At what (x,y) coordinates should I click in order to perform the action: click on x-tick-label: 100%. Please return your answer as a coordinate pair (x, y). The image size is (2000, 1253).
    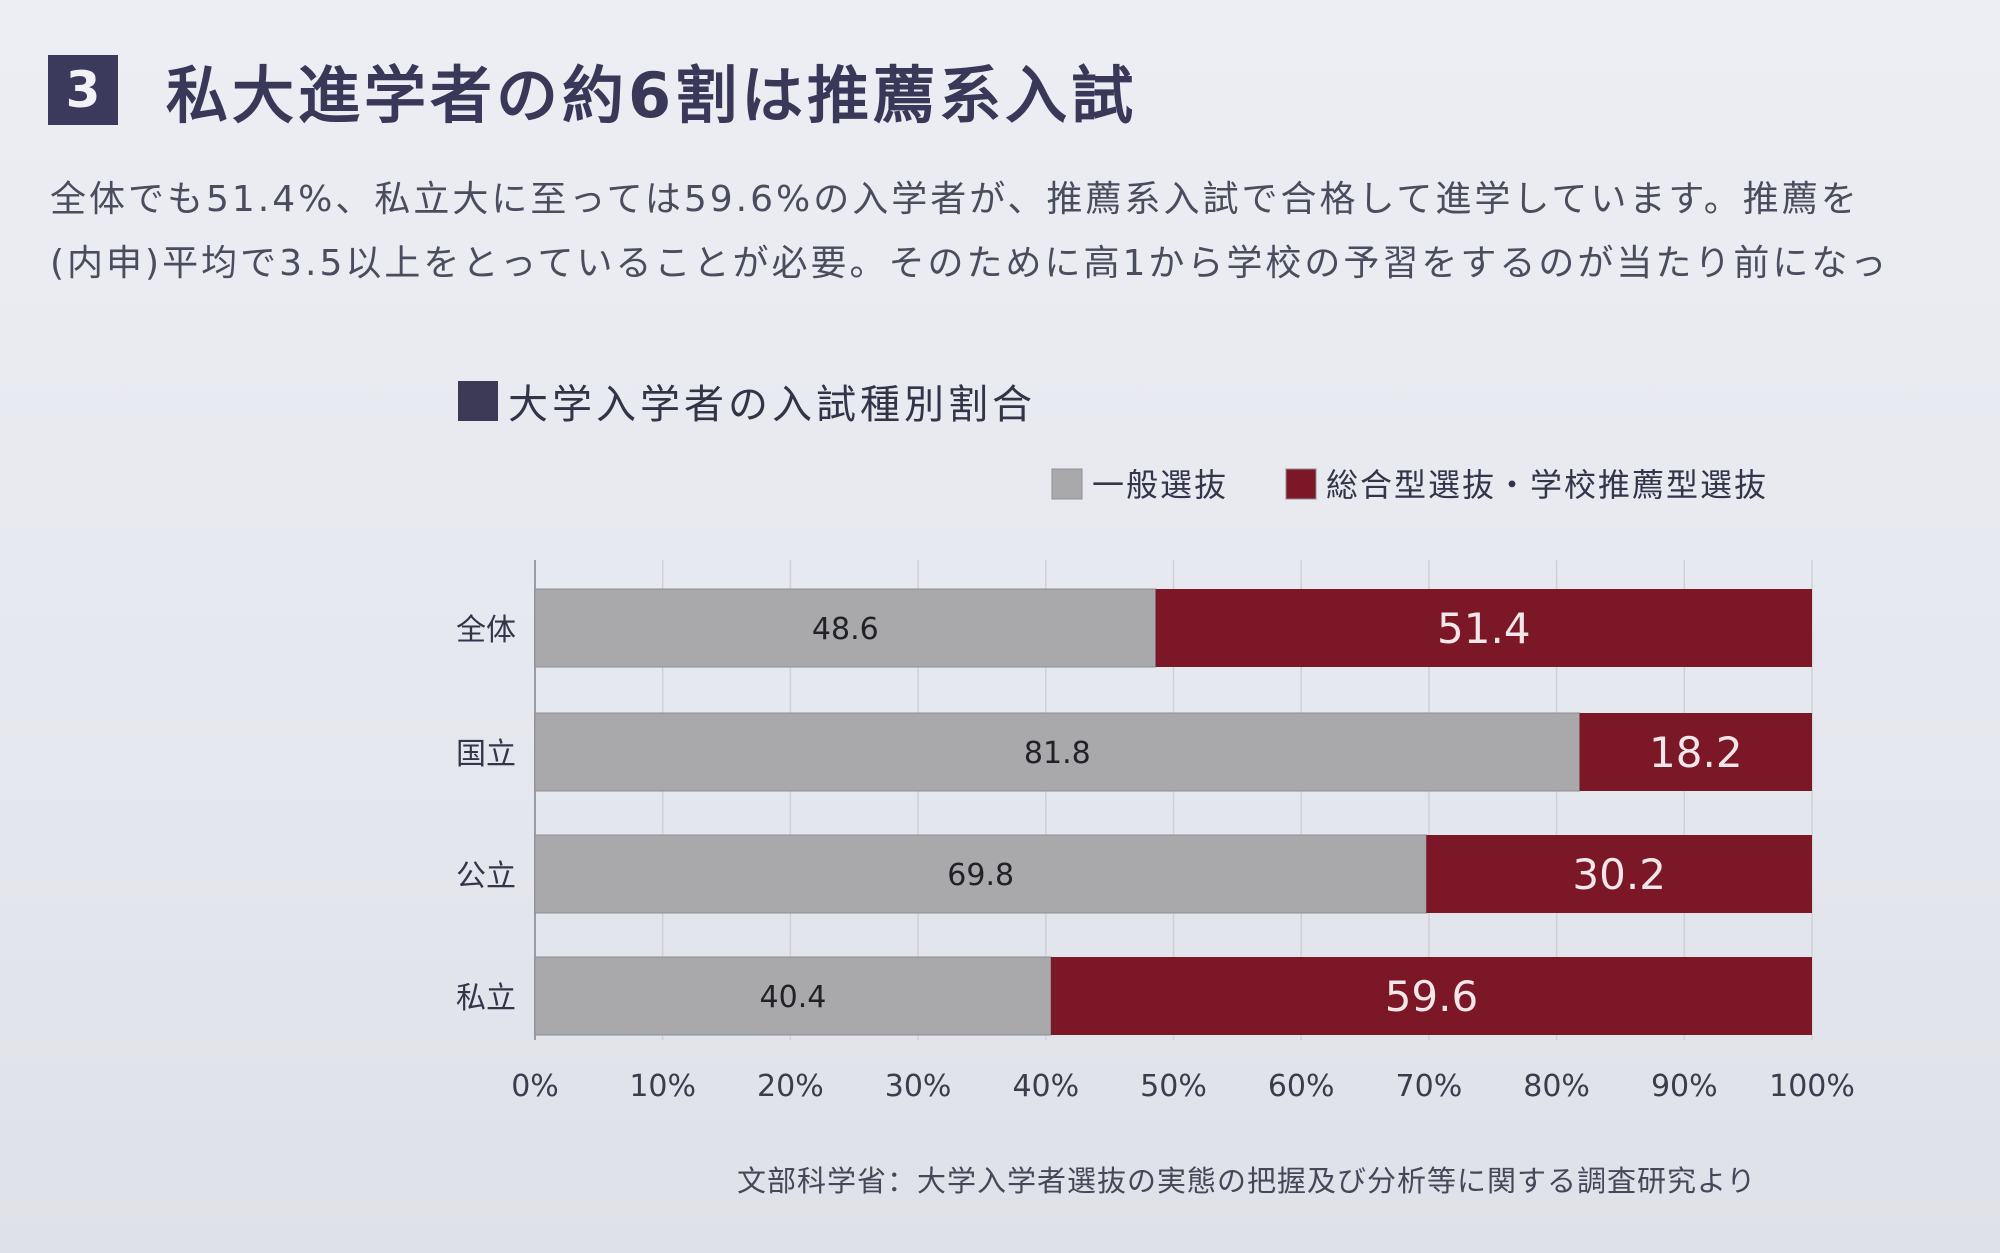
    Looking at the image, I should click on (1812, 1086).